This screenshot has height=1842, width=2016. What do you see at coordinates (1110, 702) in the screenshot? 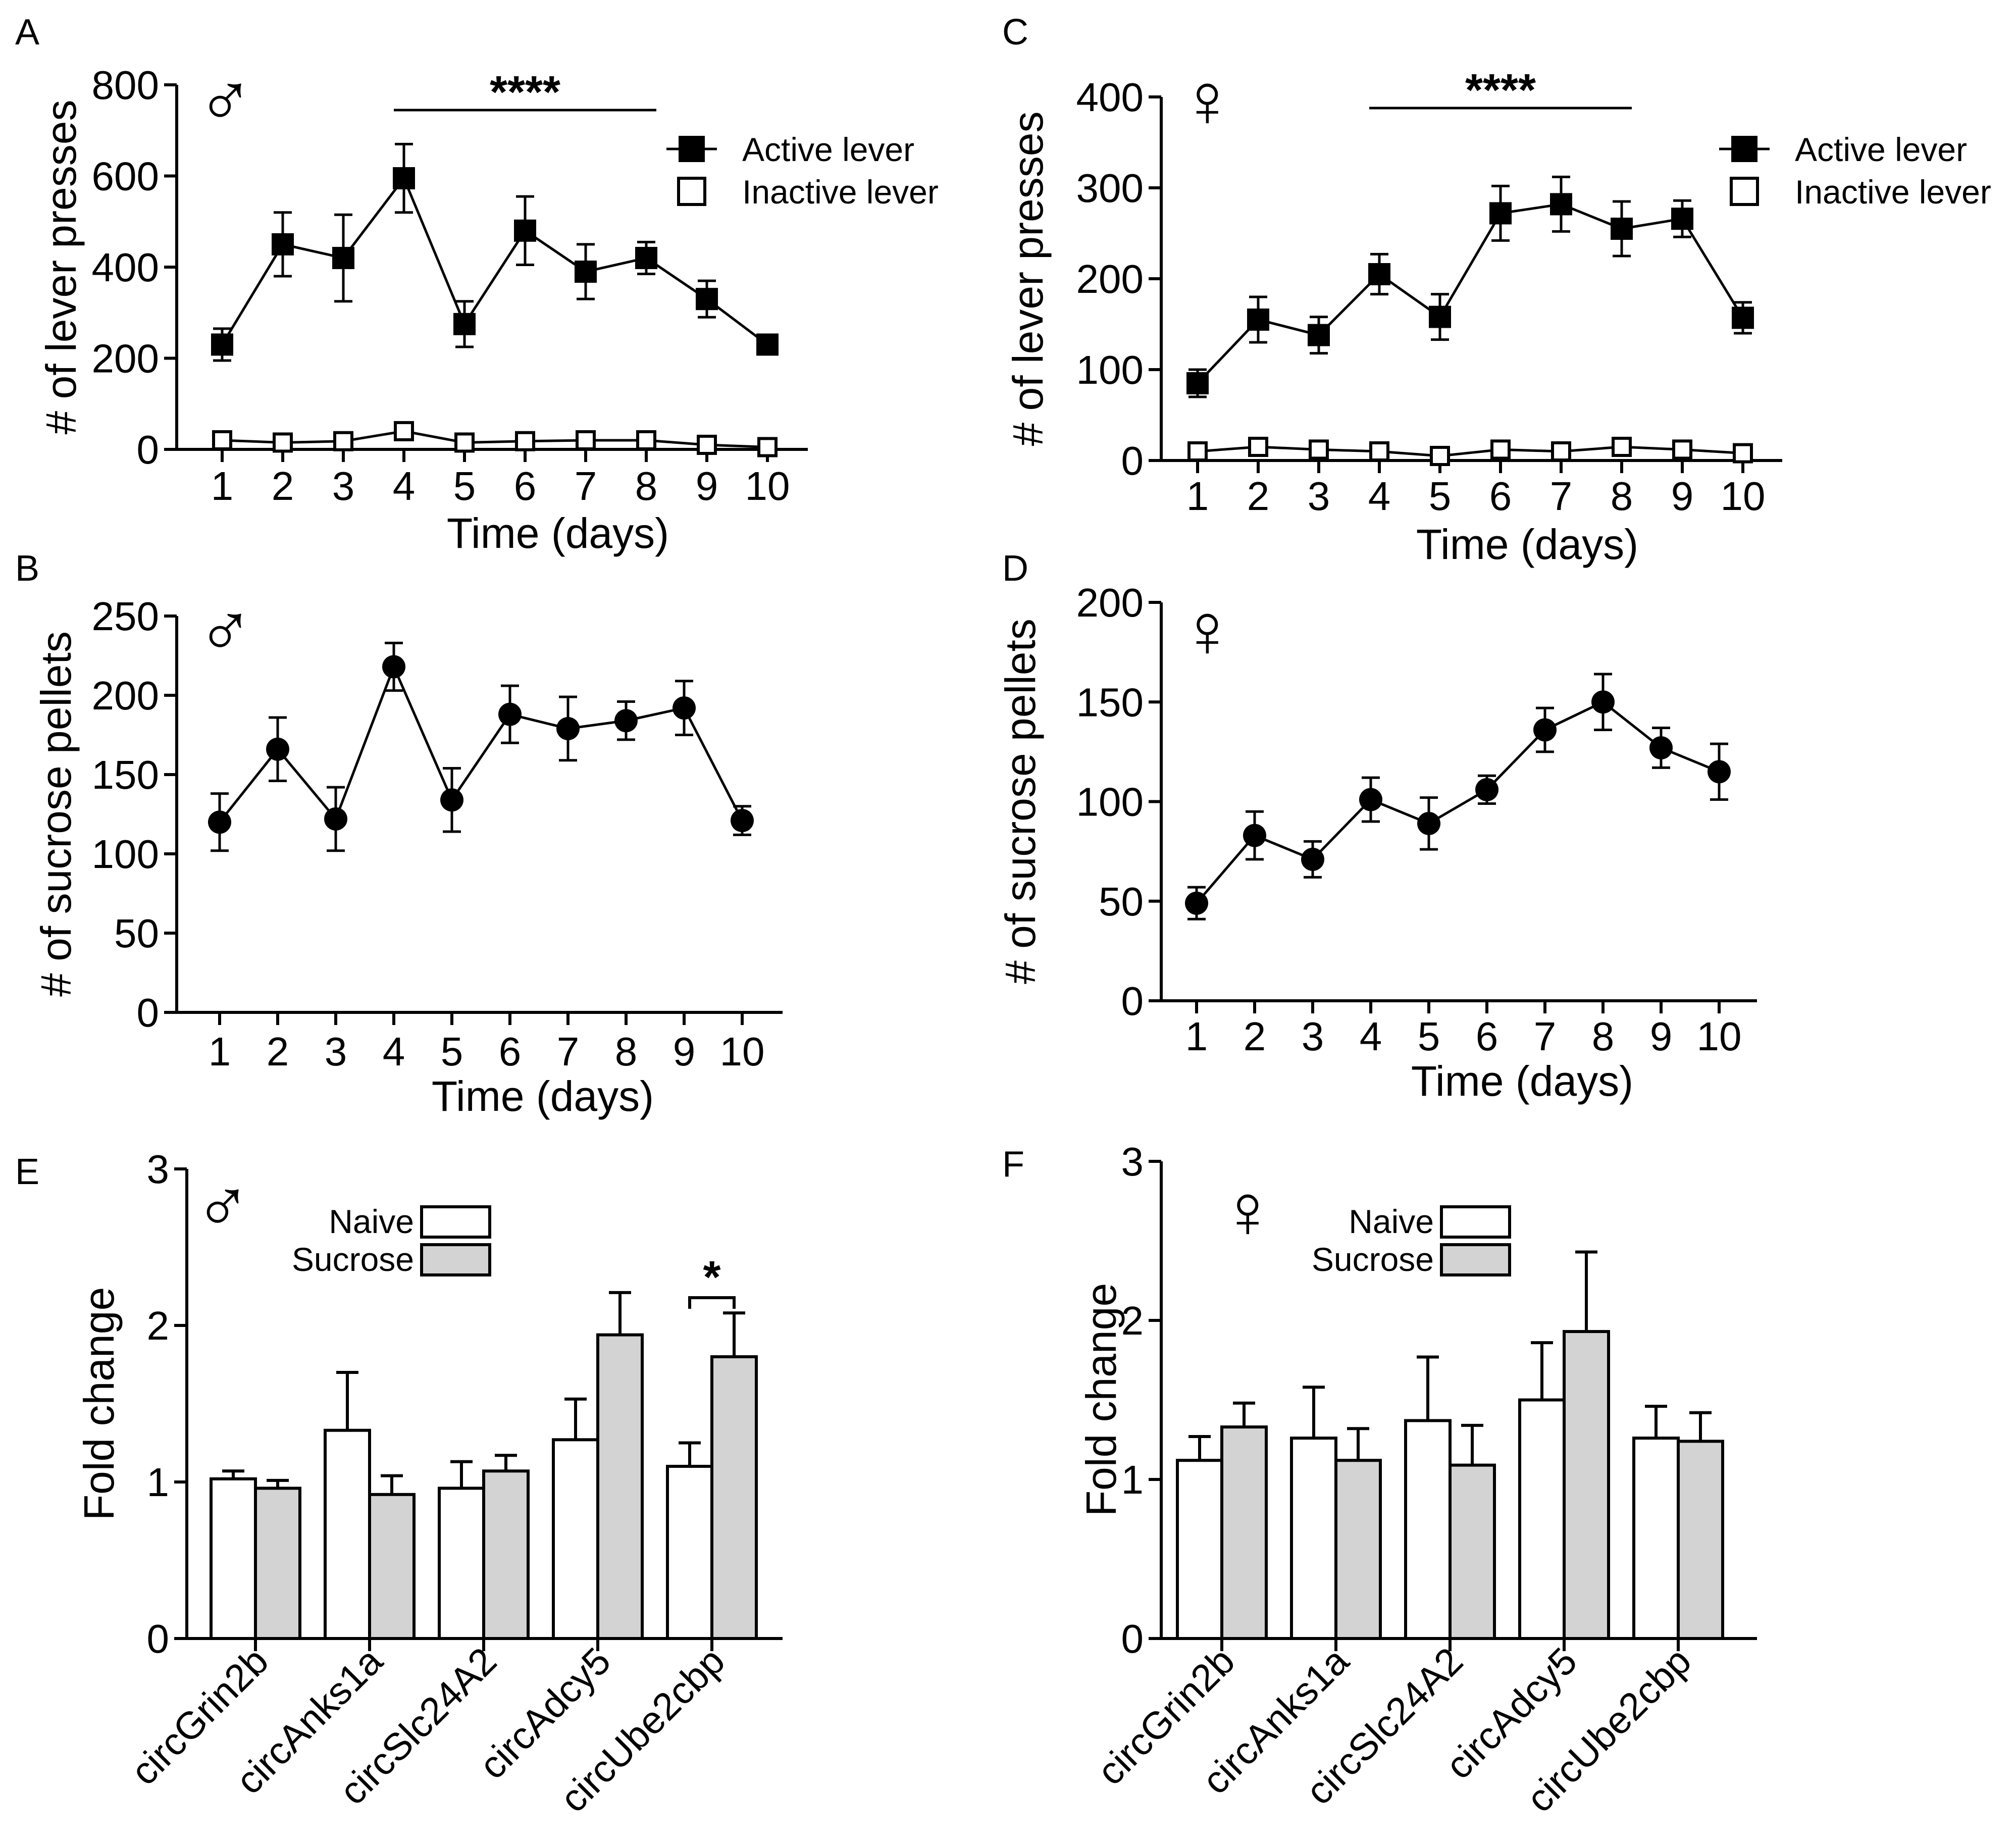
I see `y-tick-label-D: 150` at bounding box center [1110, 702].